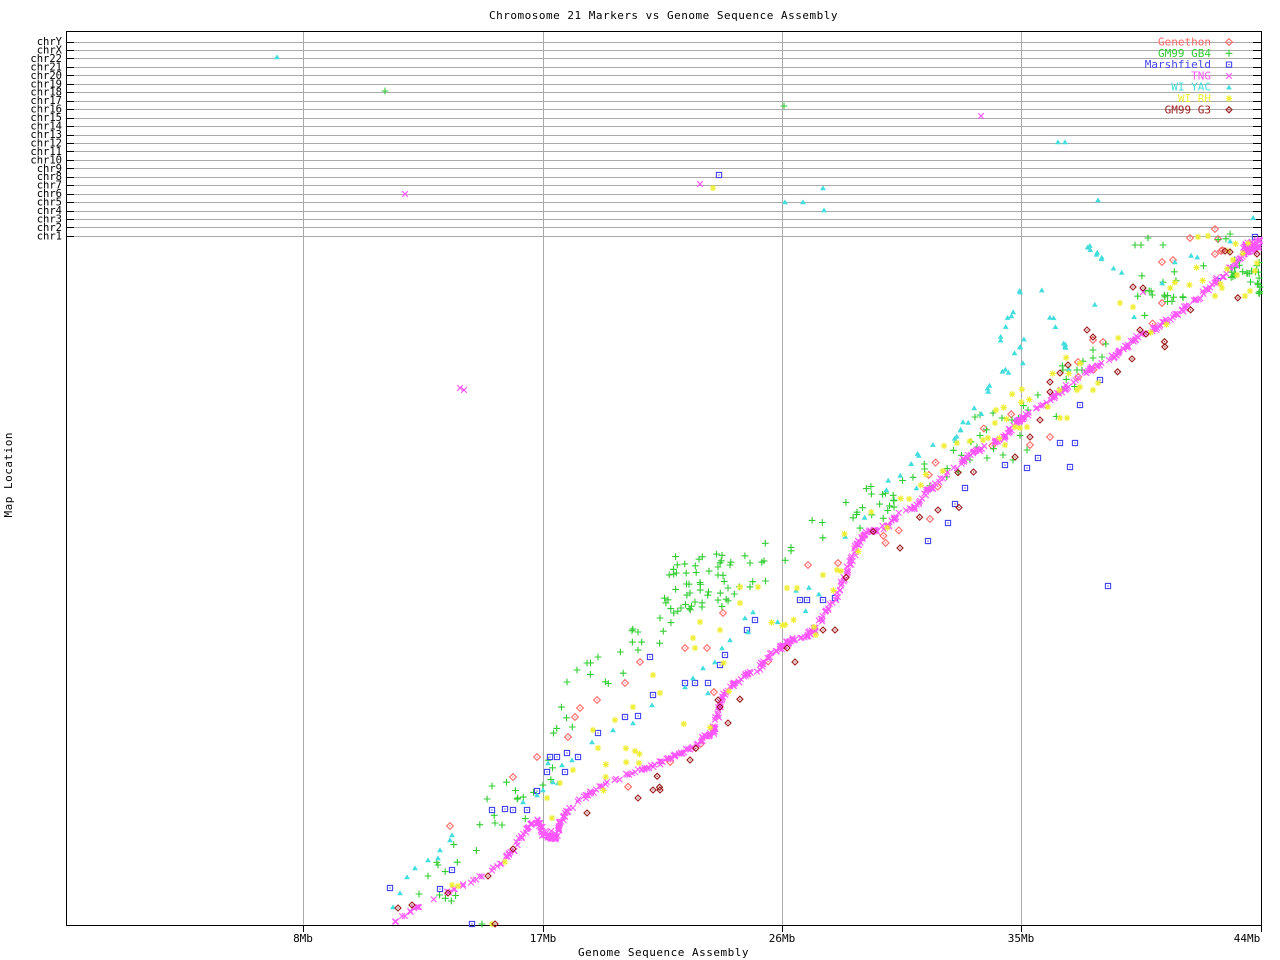 The image size is (1280, 960). Describe the element at coordinates (1178, 64) in the screenshot. I see `legend-label: Marshfield` at that location.